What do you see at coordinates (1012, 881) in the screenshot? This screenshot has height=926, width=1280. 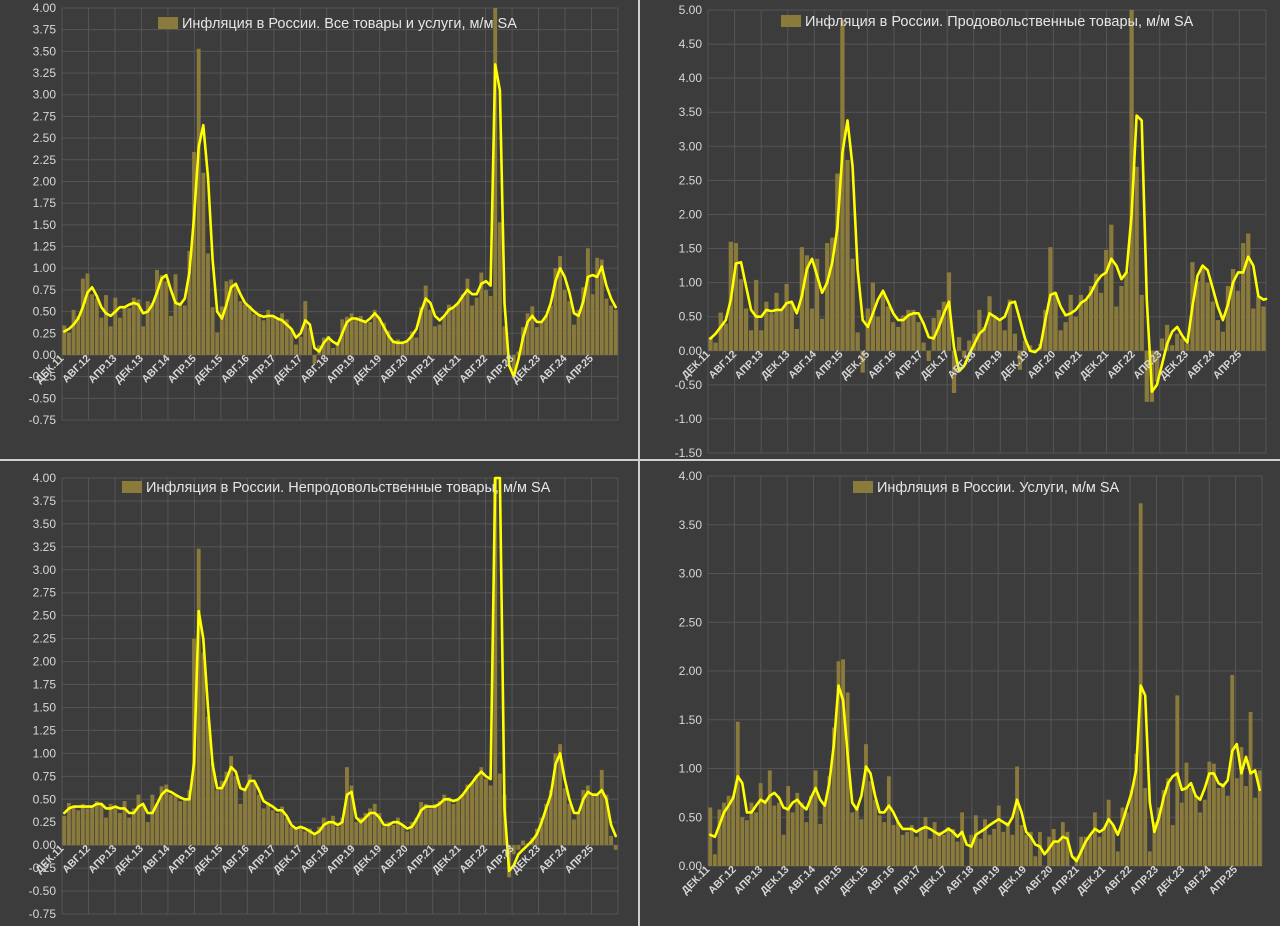 I see `x-tick-label: ДЕК.19` at bounding box center [1012, 881].